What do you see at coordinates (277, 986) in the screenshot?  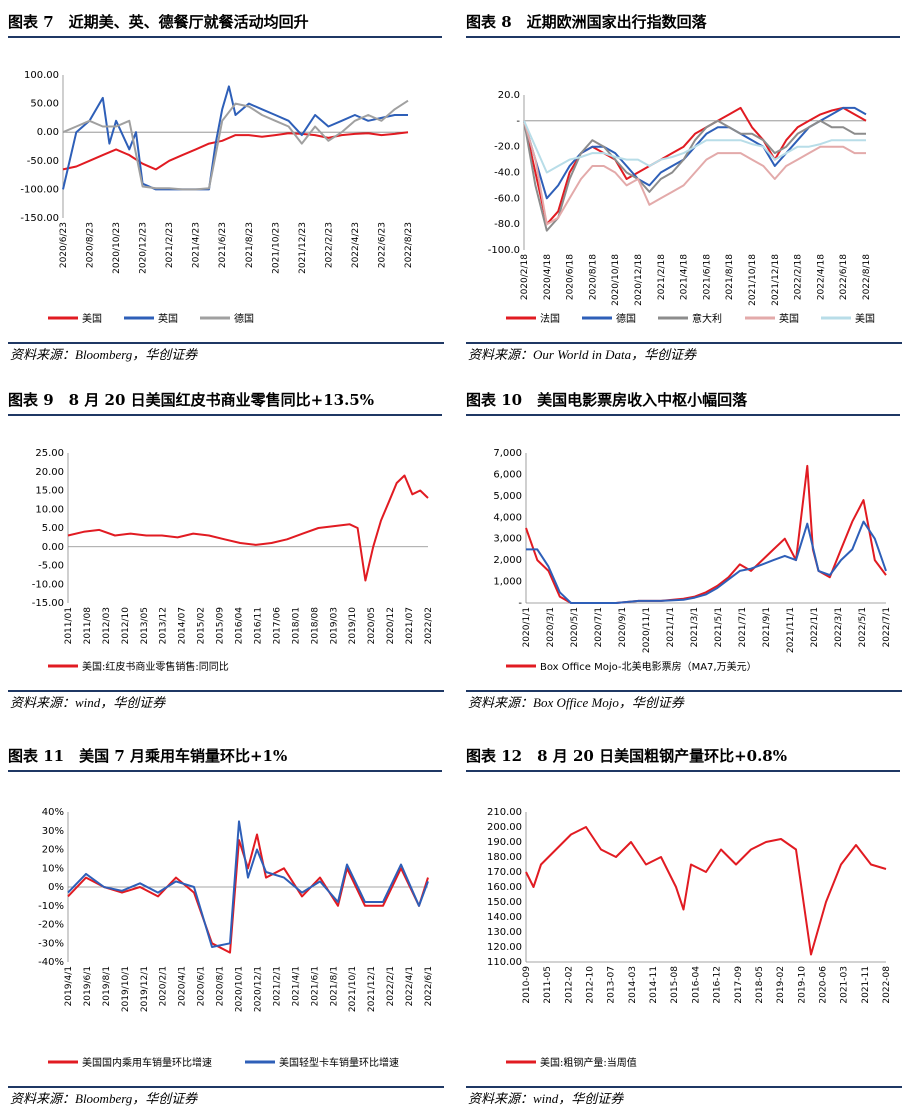 I see `x-tick-label: 2021/2/1` at bounding box center [277, 986].